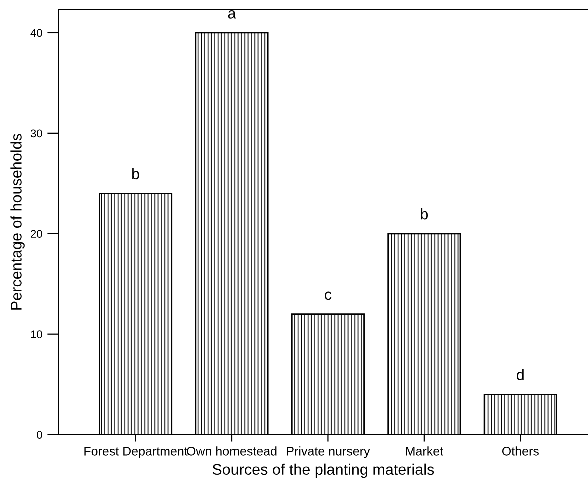  I want to click on y-tick-label: 40, so click(36, 33).